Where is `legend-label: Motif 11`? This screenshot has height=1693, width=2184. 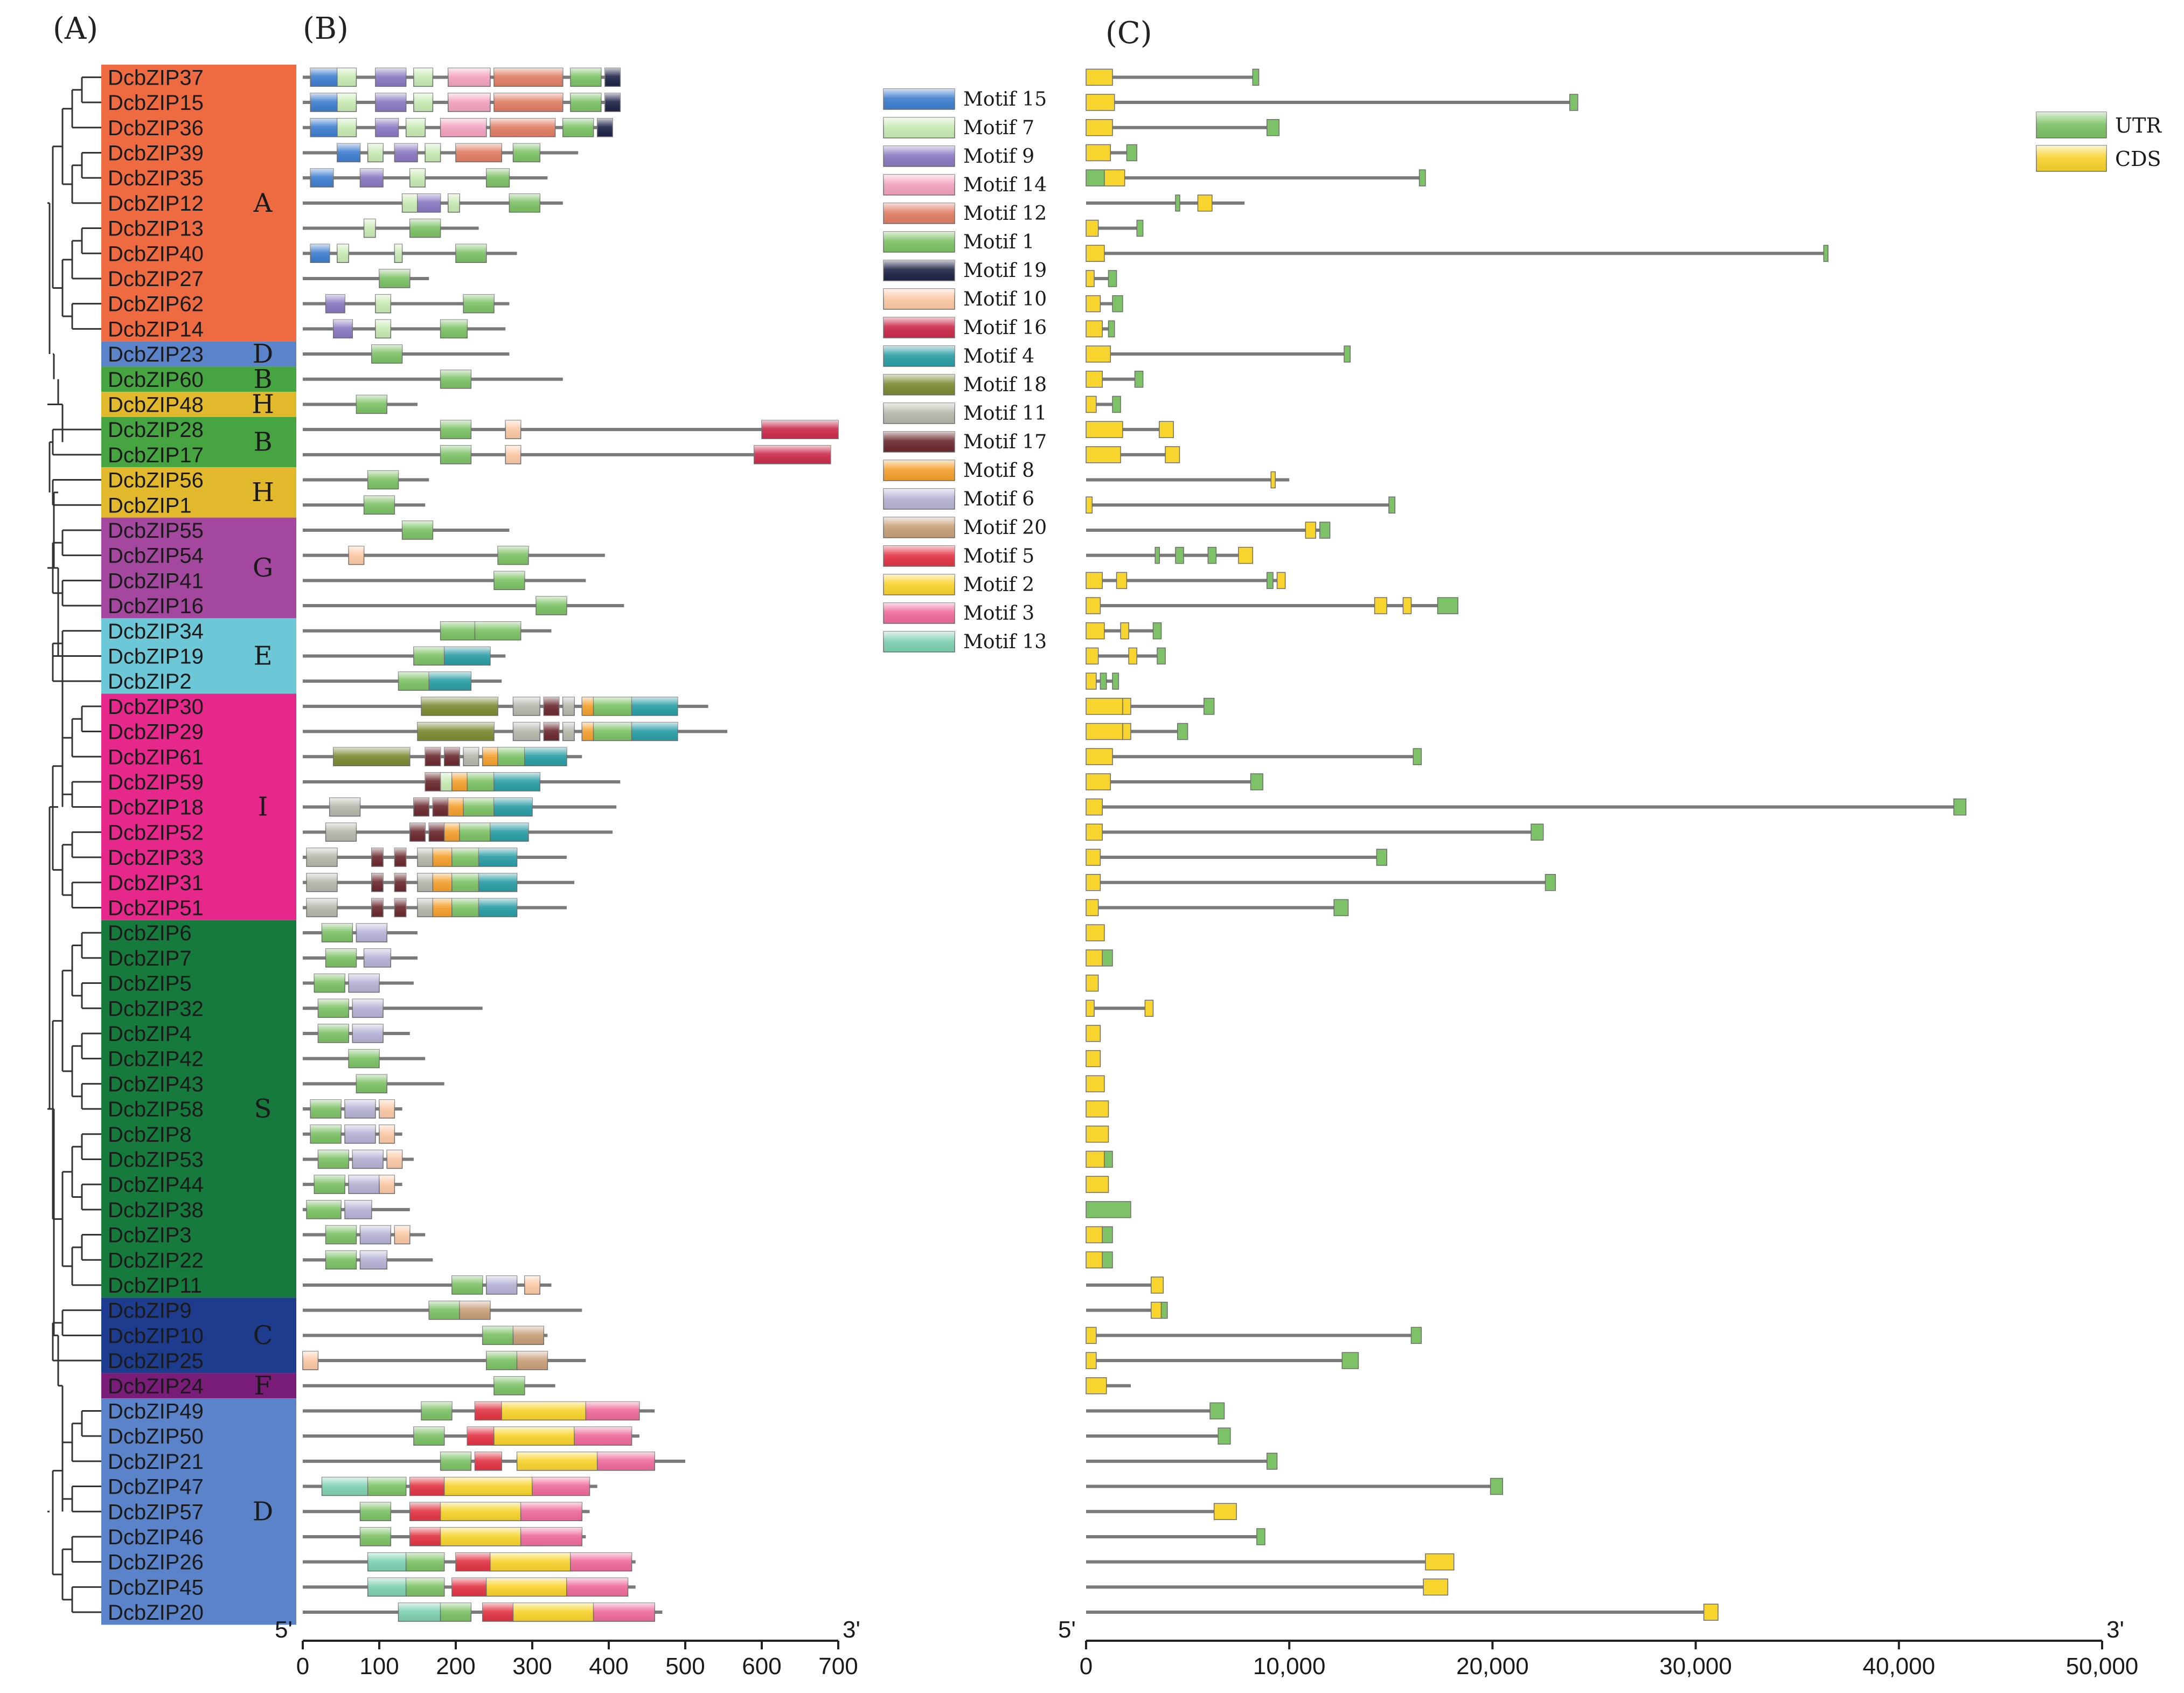
legend-label: Motif 11 is located at coordinates (1005, 414).